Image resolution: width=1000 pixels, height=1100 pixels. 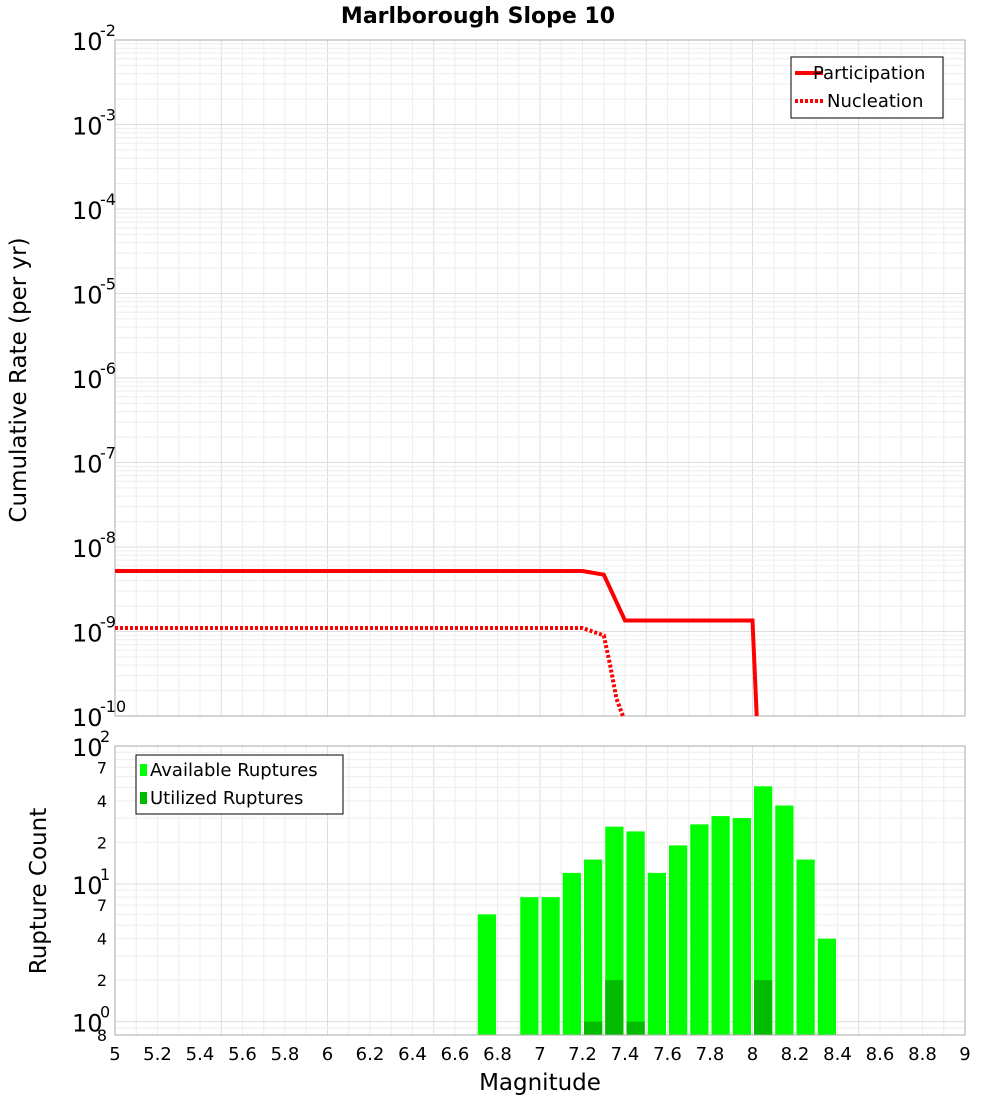 What do you see at coordinates (39, 891) in the screenshot?
I see `bottom-y-axis-label: Rupture Count` at bounding box center [39, 891].